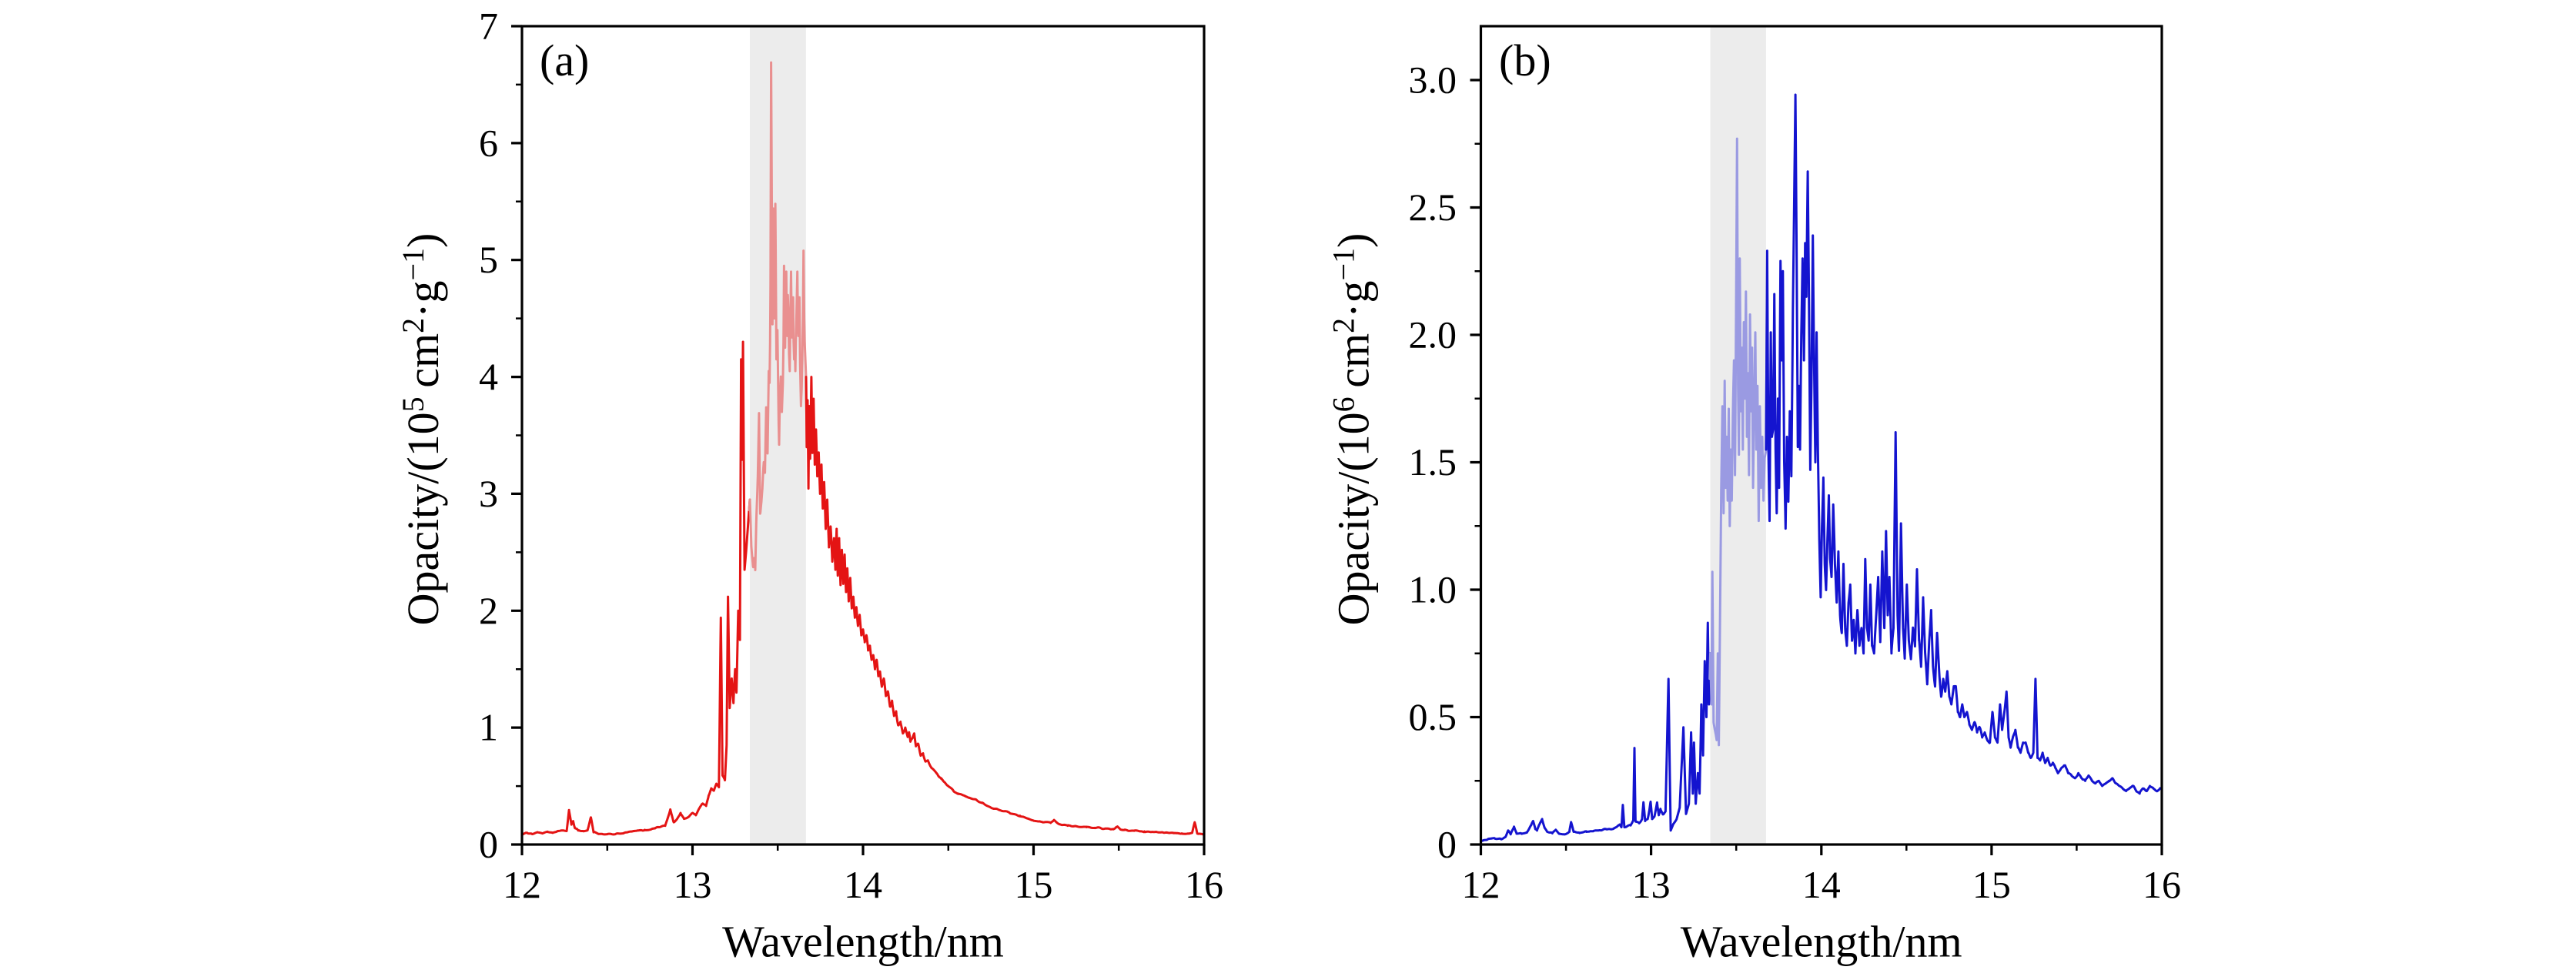  What do you see at coordinates (489, 260) in the screenshot?
I see `svg-text: 5` at bounding box center [489, 260].